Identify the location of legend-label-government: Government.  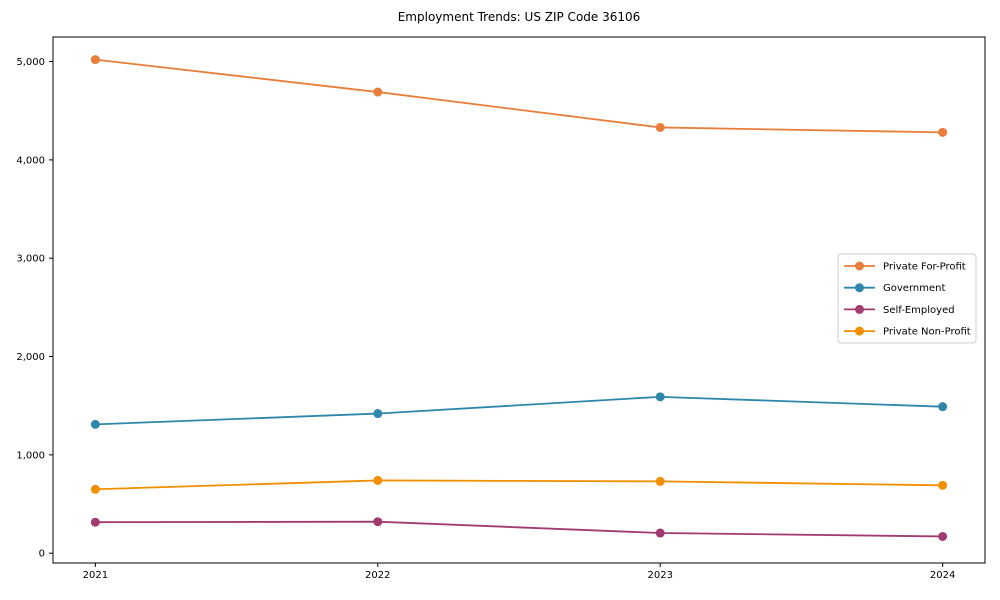
(914, 288).